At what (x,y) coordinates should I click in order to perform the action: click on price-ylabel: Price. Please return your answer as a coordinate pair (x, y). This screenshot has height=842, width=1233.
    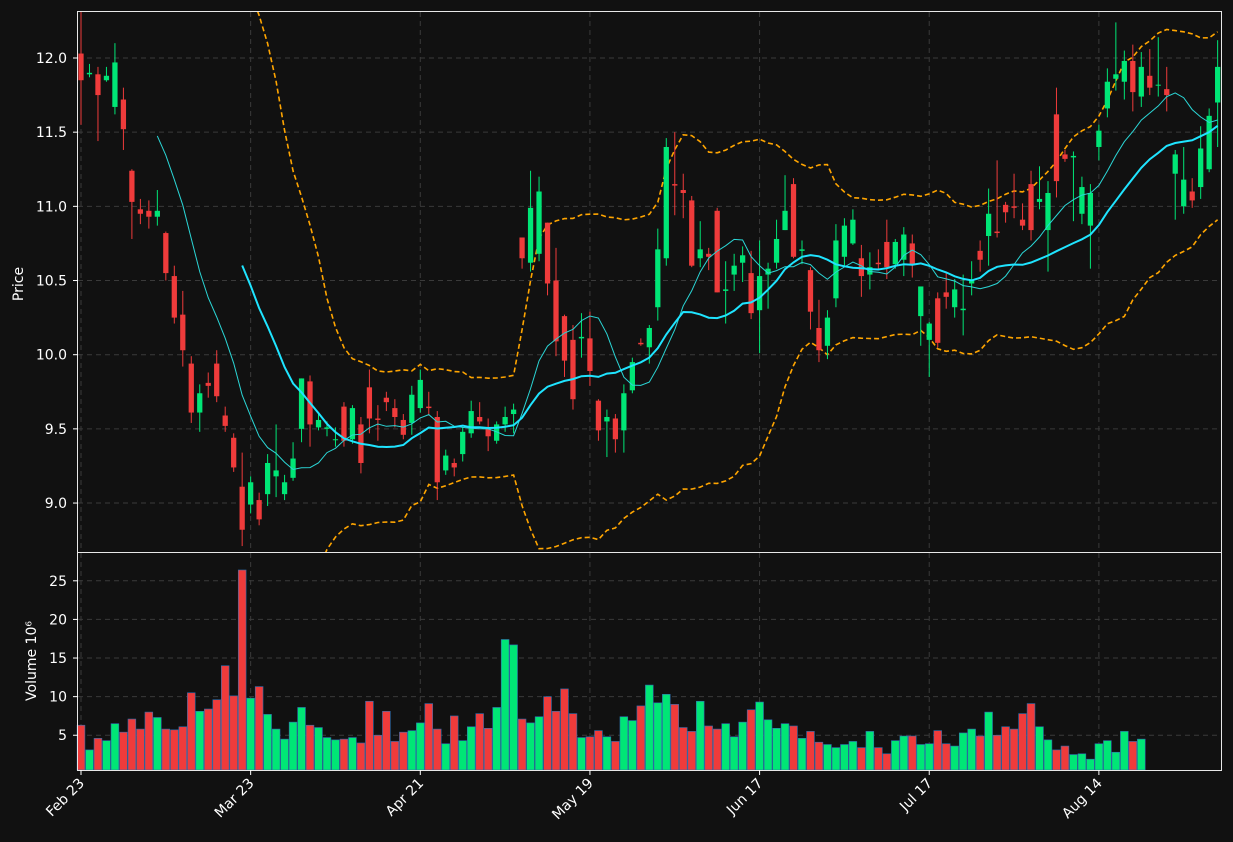
    Looking at the image, I should click on (19, 284).